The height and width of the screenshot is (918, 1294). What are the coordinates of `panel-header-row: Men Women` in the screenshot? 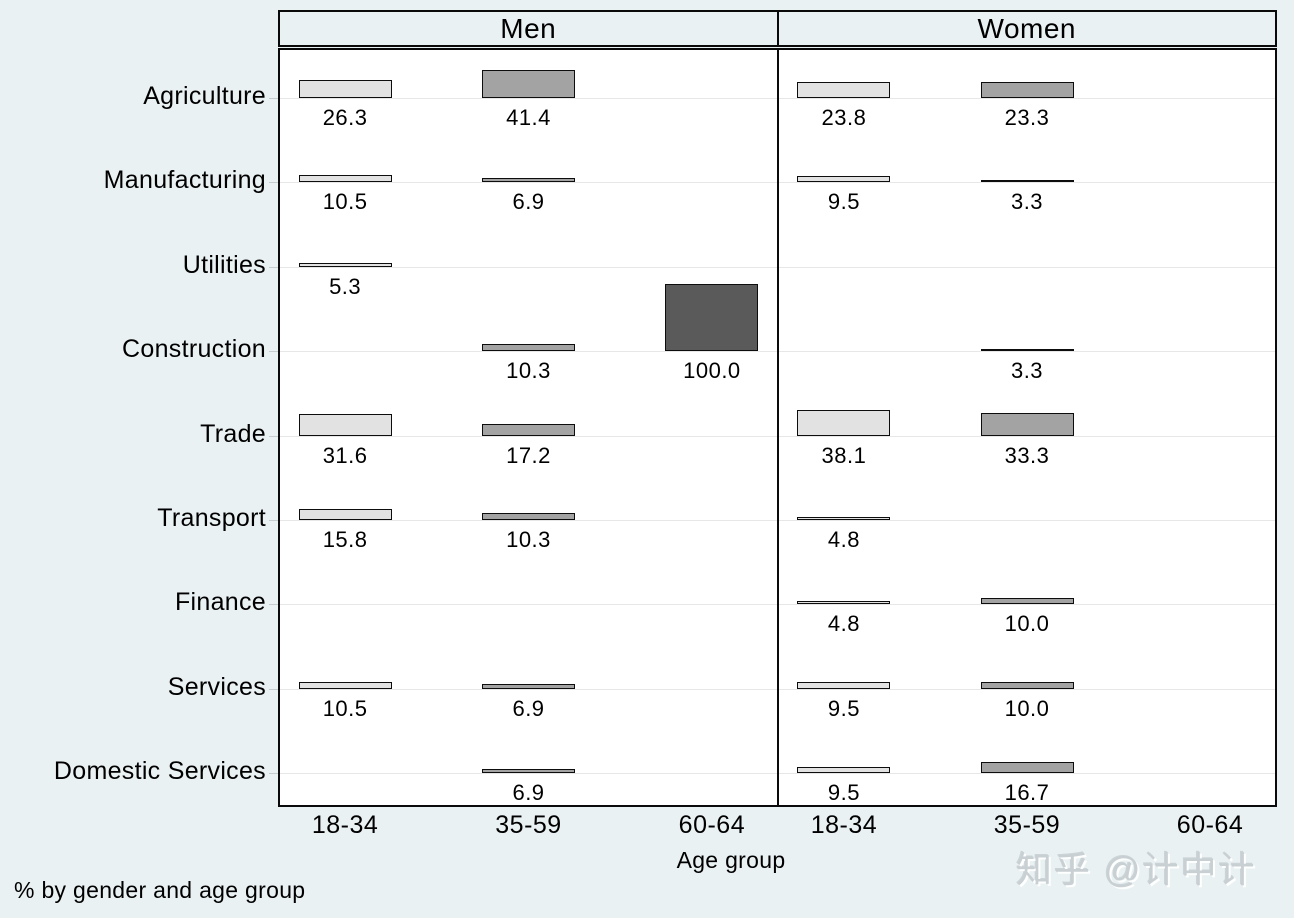 It's located at (777, 28).